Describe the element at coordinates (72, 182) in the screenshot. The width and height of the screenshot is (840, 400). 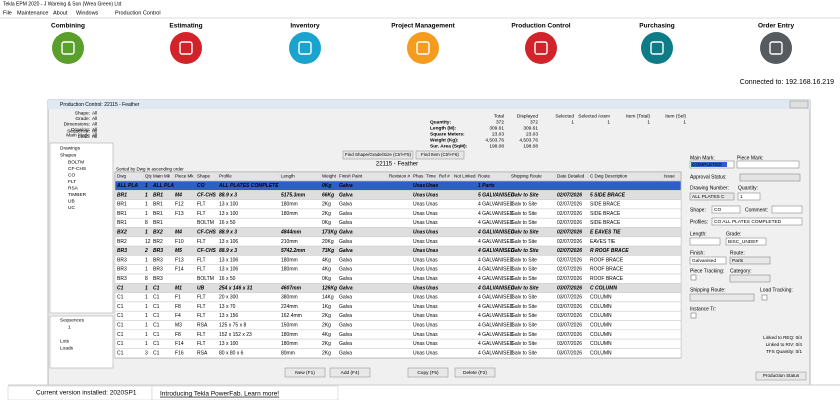
I see `tree-node: FLT` at that location.